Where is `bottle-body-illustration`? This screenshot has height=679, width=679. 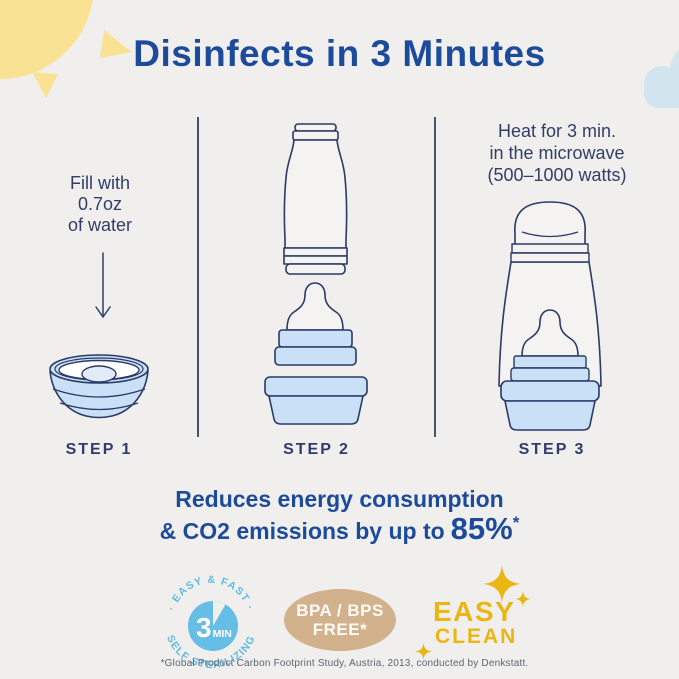 bottle-body-illustration is located at coordinates (315, 199).